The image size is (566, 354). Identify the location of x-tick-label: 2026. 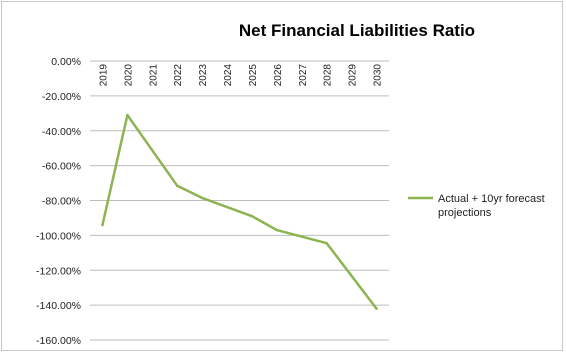
(278, 75).